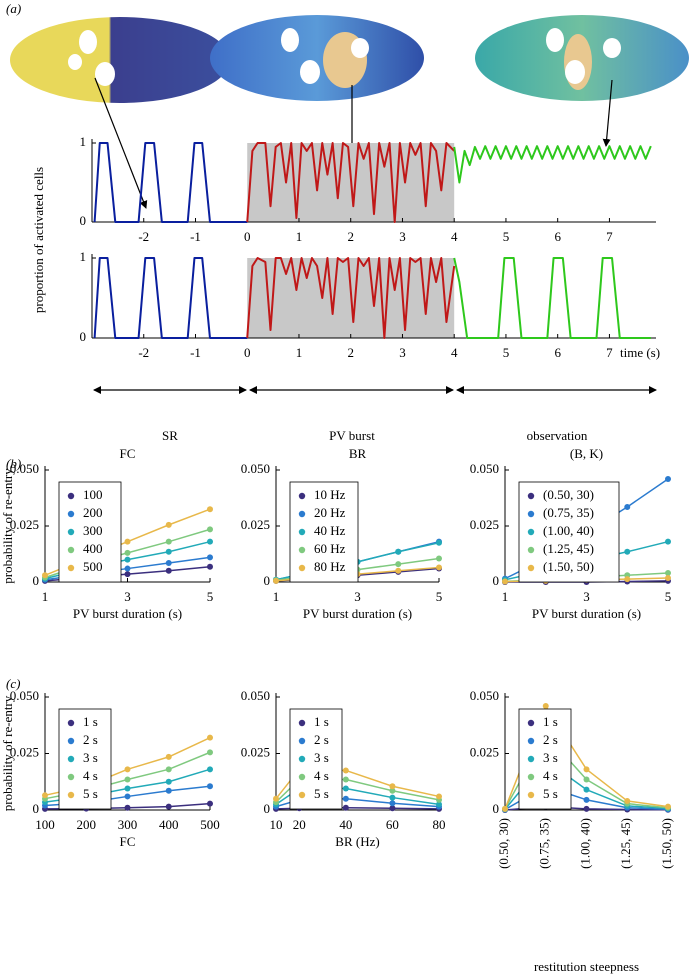 The width and height of the screenshot is (700, 980). Describe the element at coordinates (83, 256) in the screenshot. I see `y-tick-label: 1` at that location.